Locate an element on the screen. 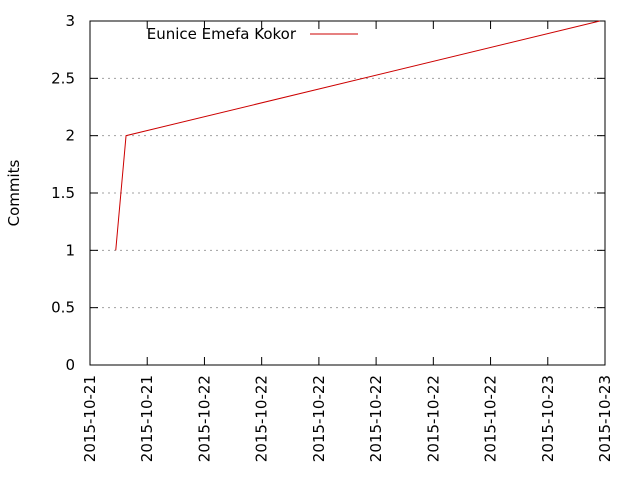  y-tick-label: 1 is located at coordinates (70, 250).